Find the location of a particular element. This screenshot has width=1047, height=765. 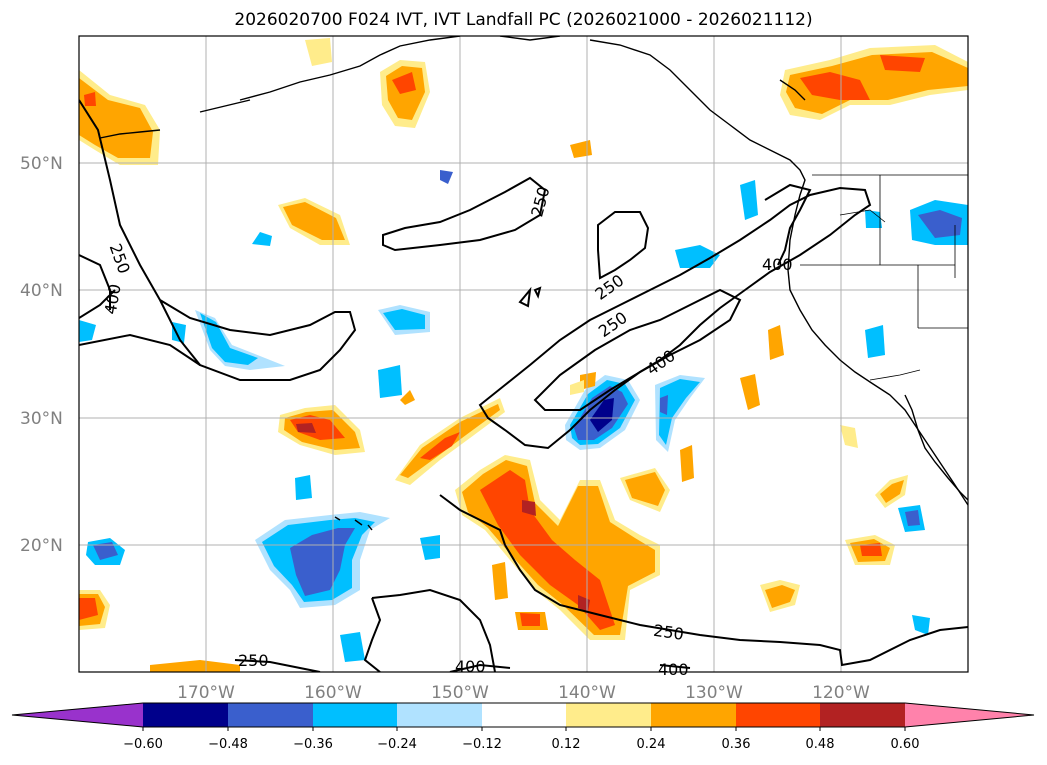

lat-label: 50°N is located at coordinates (41, 164).